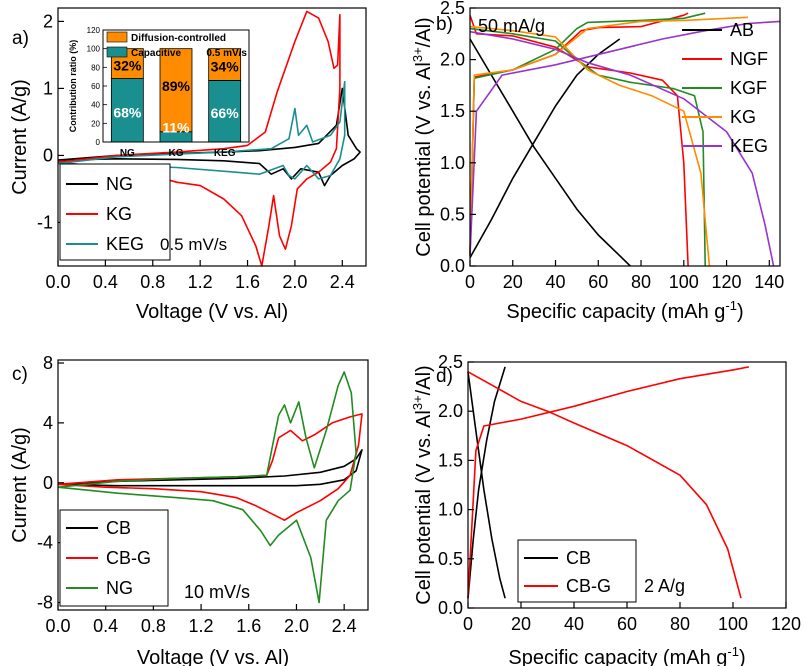  I want to click on y-axis-label: Cell potential (V vs. Al3+/Al), so click(422, 136).